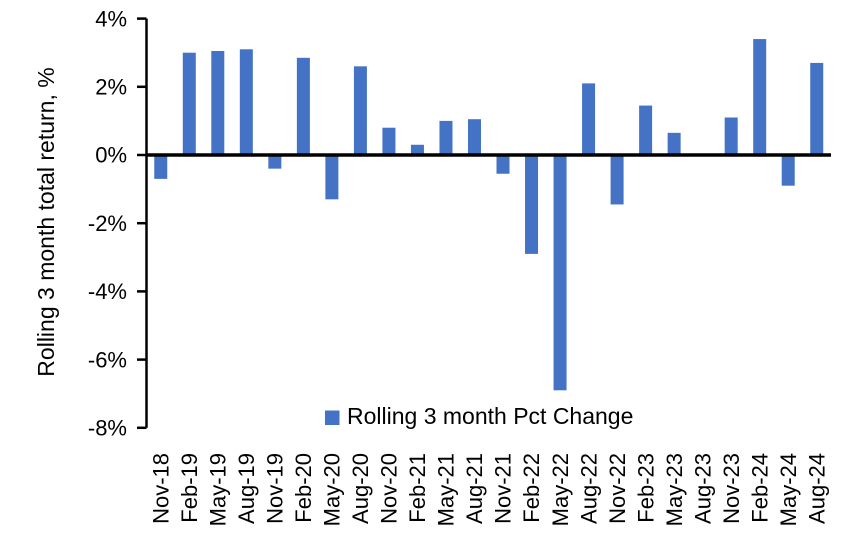 The width and height of the screenshot is (852, 539). What do you see at coordinates (332, 489) in the screenshot?
I see `x-tick-label: May-20` at bounding box center [332, 489].